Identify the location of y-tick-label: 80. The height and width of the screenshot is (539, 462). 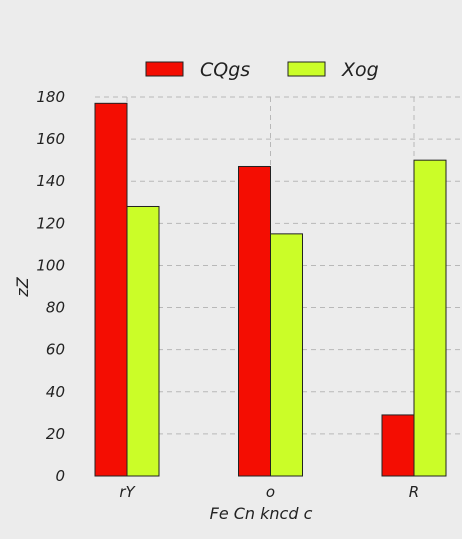
(55, 308).